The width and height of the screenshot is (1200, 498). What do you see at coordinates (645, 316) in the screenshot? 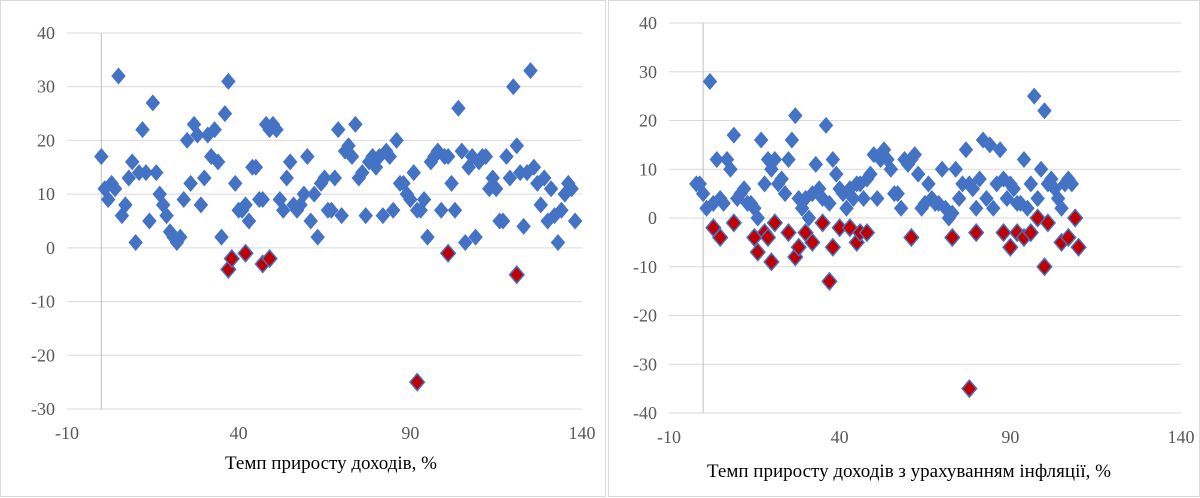
I see `y-tick-label: -20` at bounding box center [645, 316].